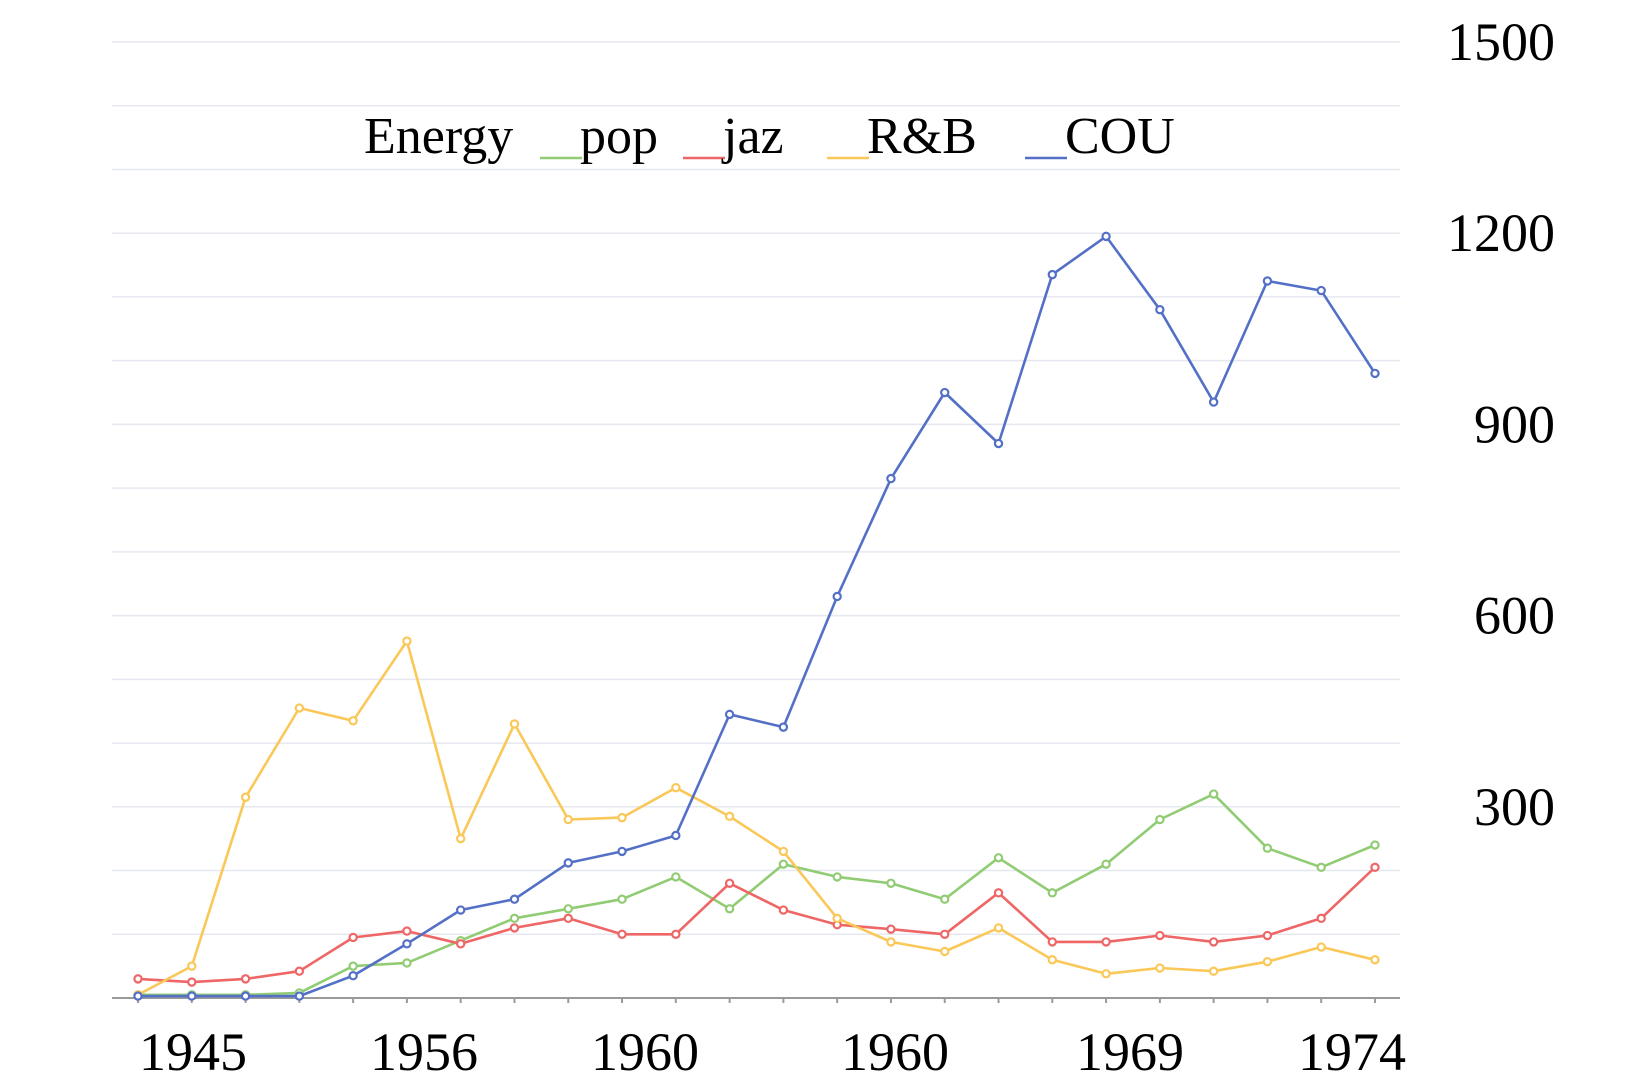 Image resolution: width=1651 pixels, height=1077 pixels. What do you see at coordinates (1514, 616) in the screenshot?
I see `y-tick-label: 600` at bounding box center [1514, 616].